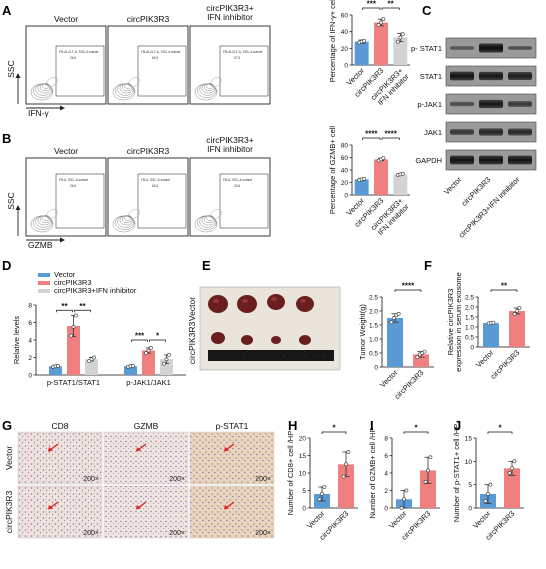 The height and width of the screenshot is (569, 546). I want to click on y-tick-label: 20, so click(345, 49).